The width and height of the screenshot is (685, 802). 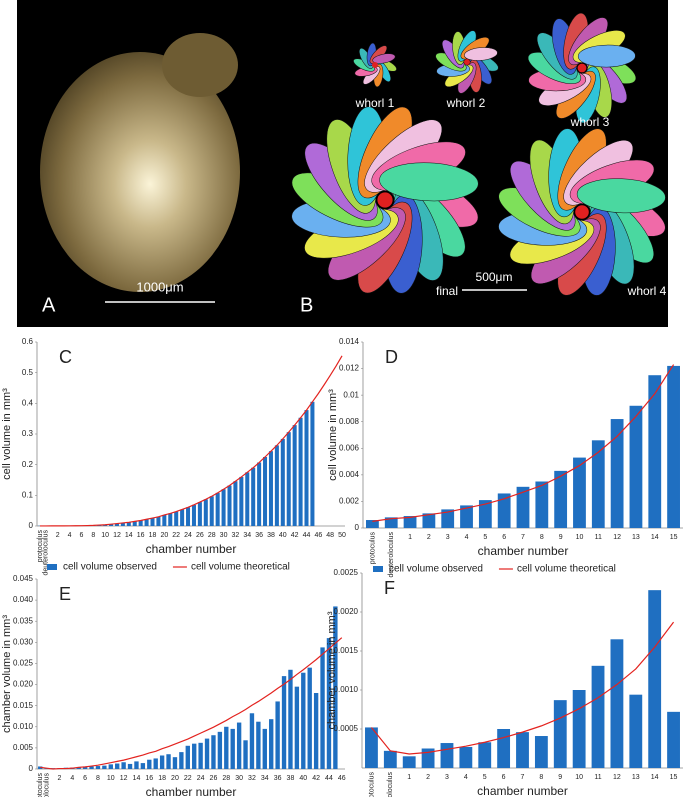 I want to click on panel-label: B, so click(x=306, y=305).